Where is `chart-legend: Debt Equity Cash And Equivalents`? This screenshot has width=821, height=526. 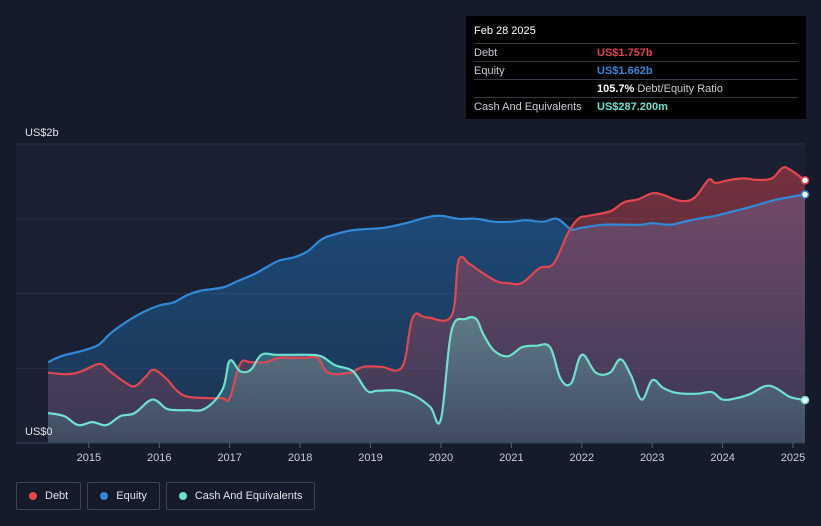
chart-legend: Debt Equity Cash And Equivalents is located at coordinates (166, 496).